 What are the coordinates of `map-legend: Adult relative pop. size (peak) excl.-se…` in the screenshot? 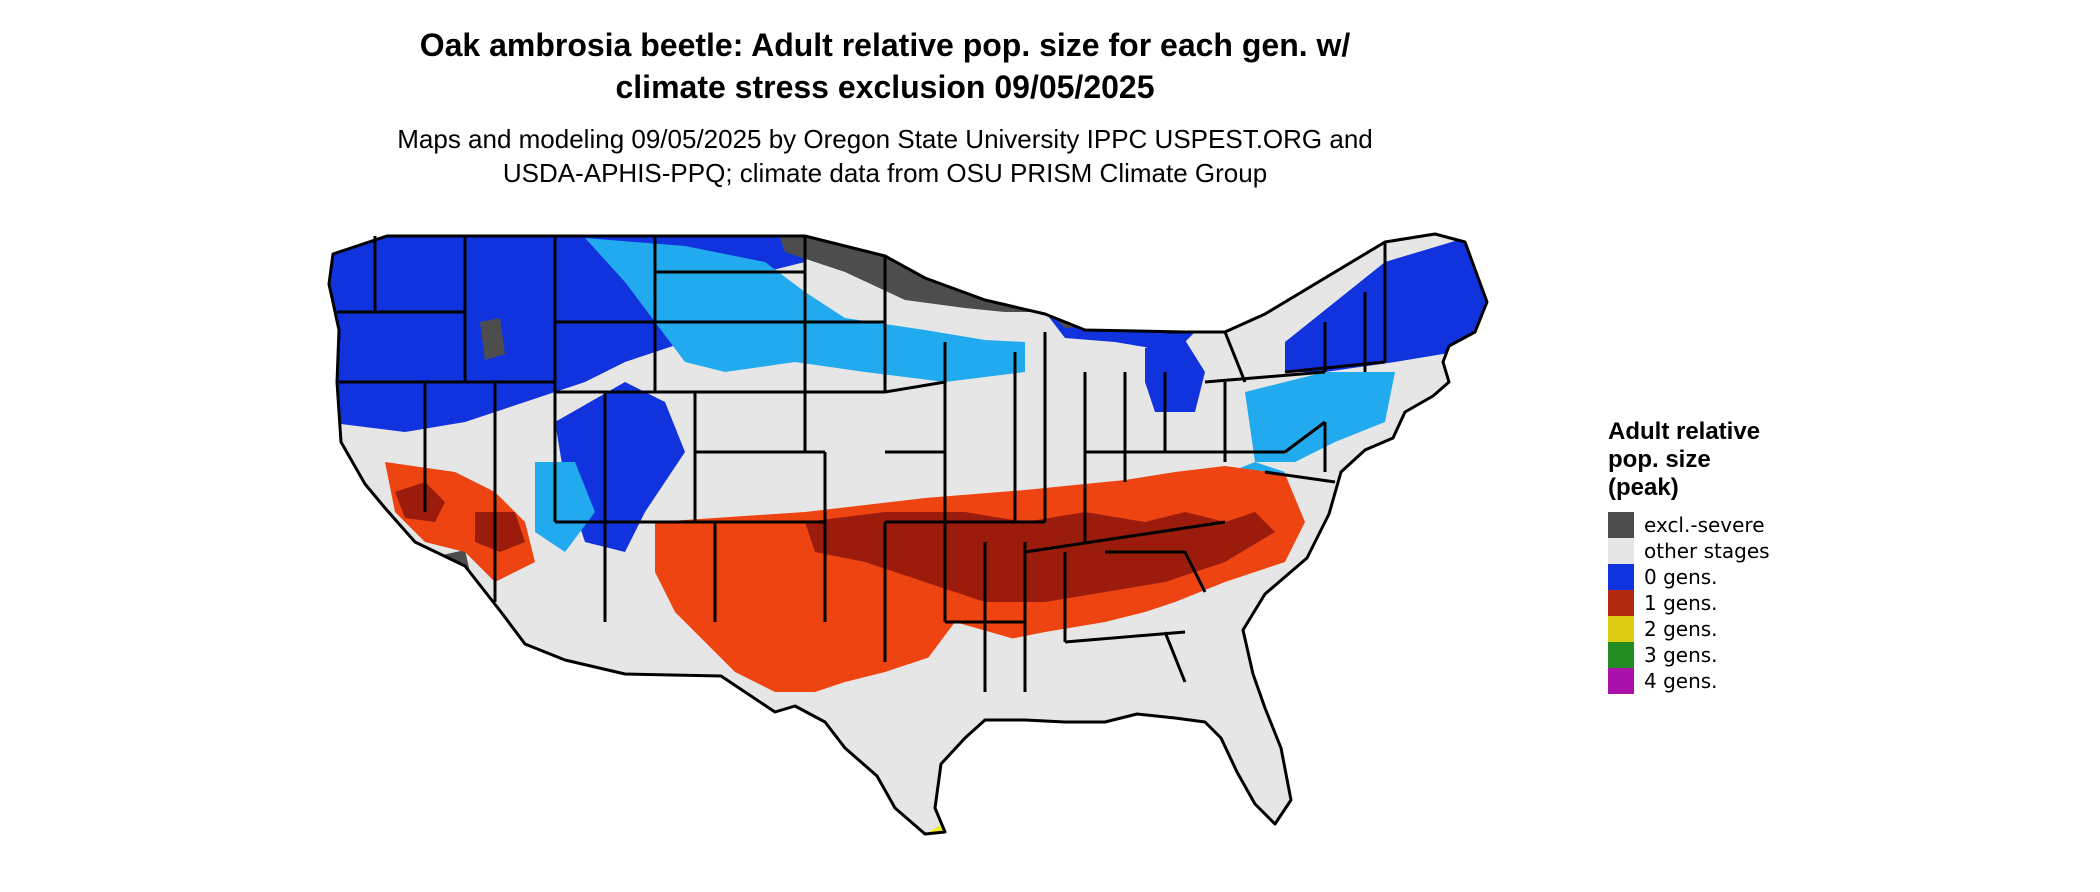 It's located at (1718, 556).